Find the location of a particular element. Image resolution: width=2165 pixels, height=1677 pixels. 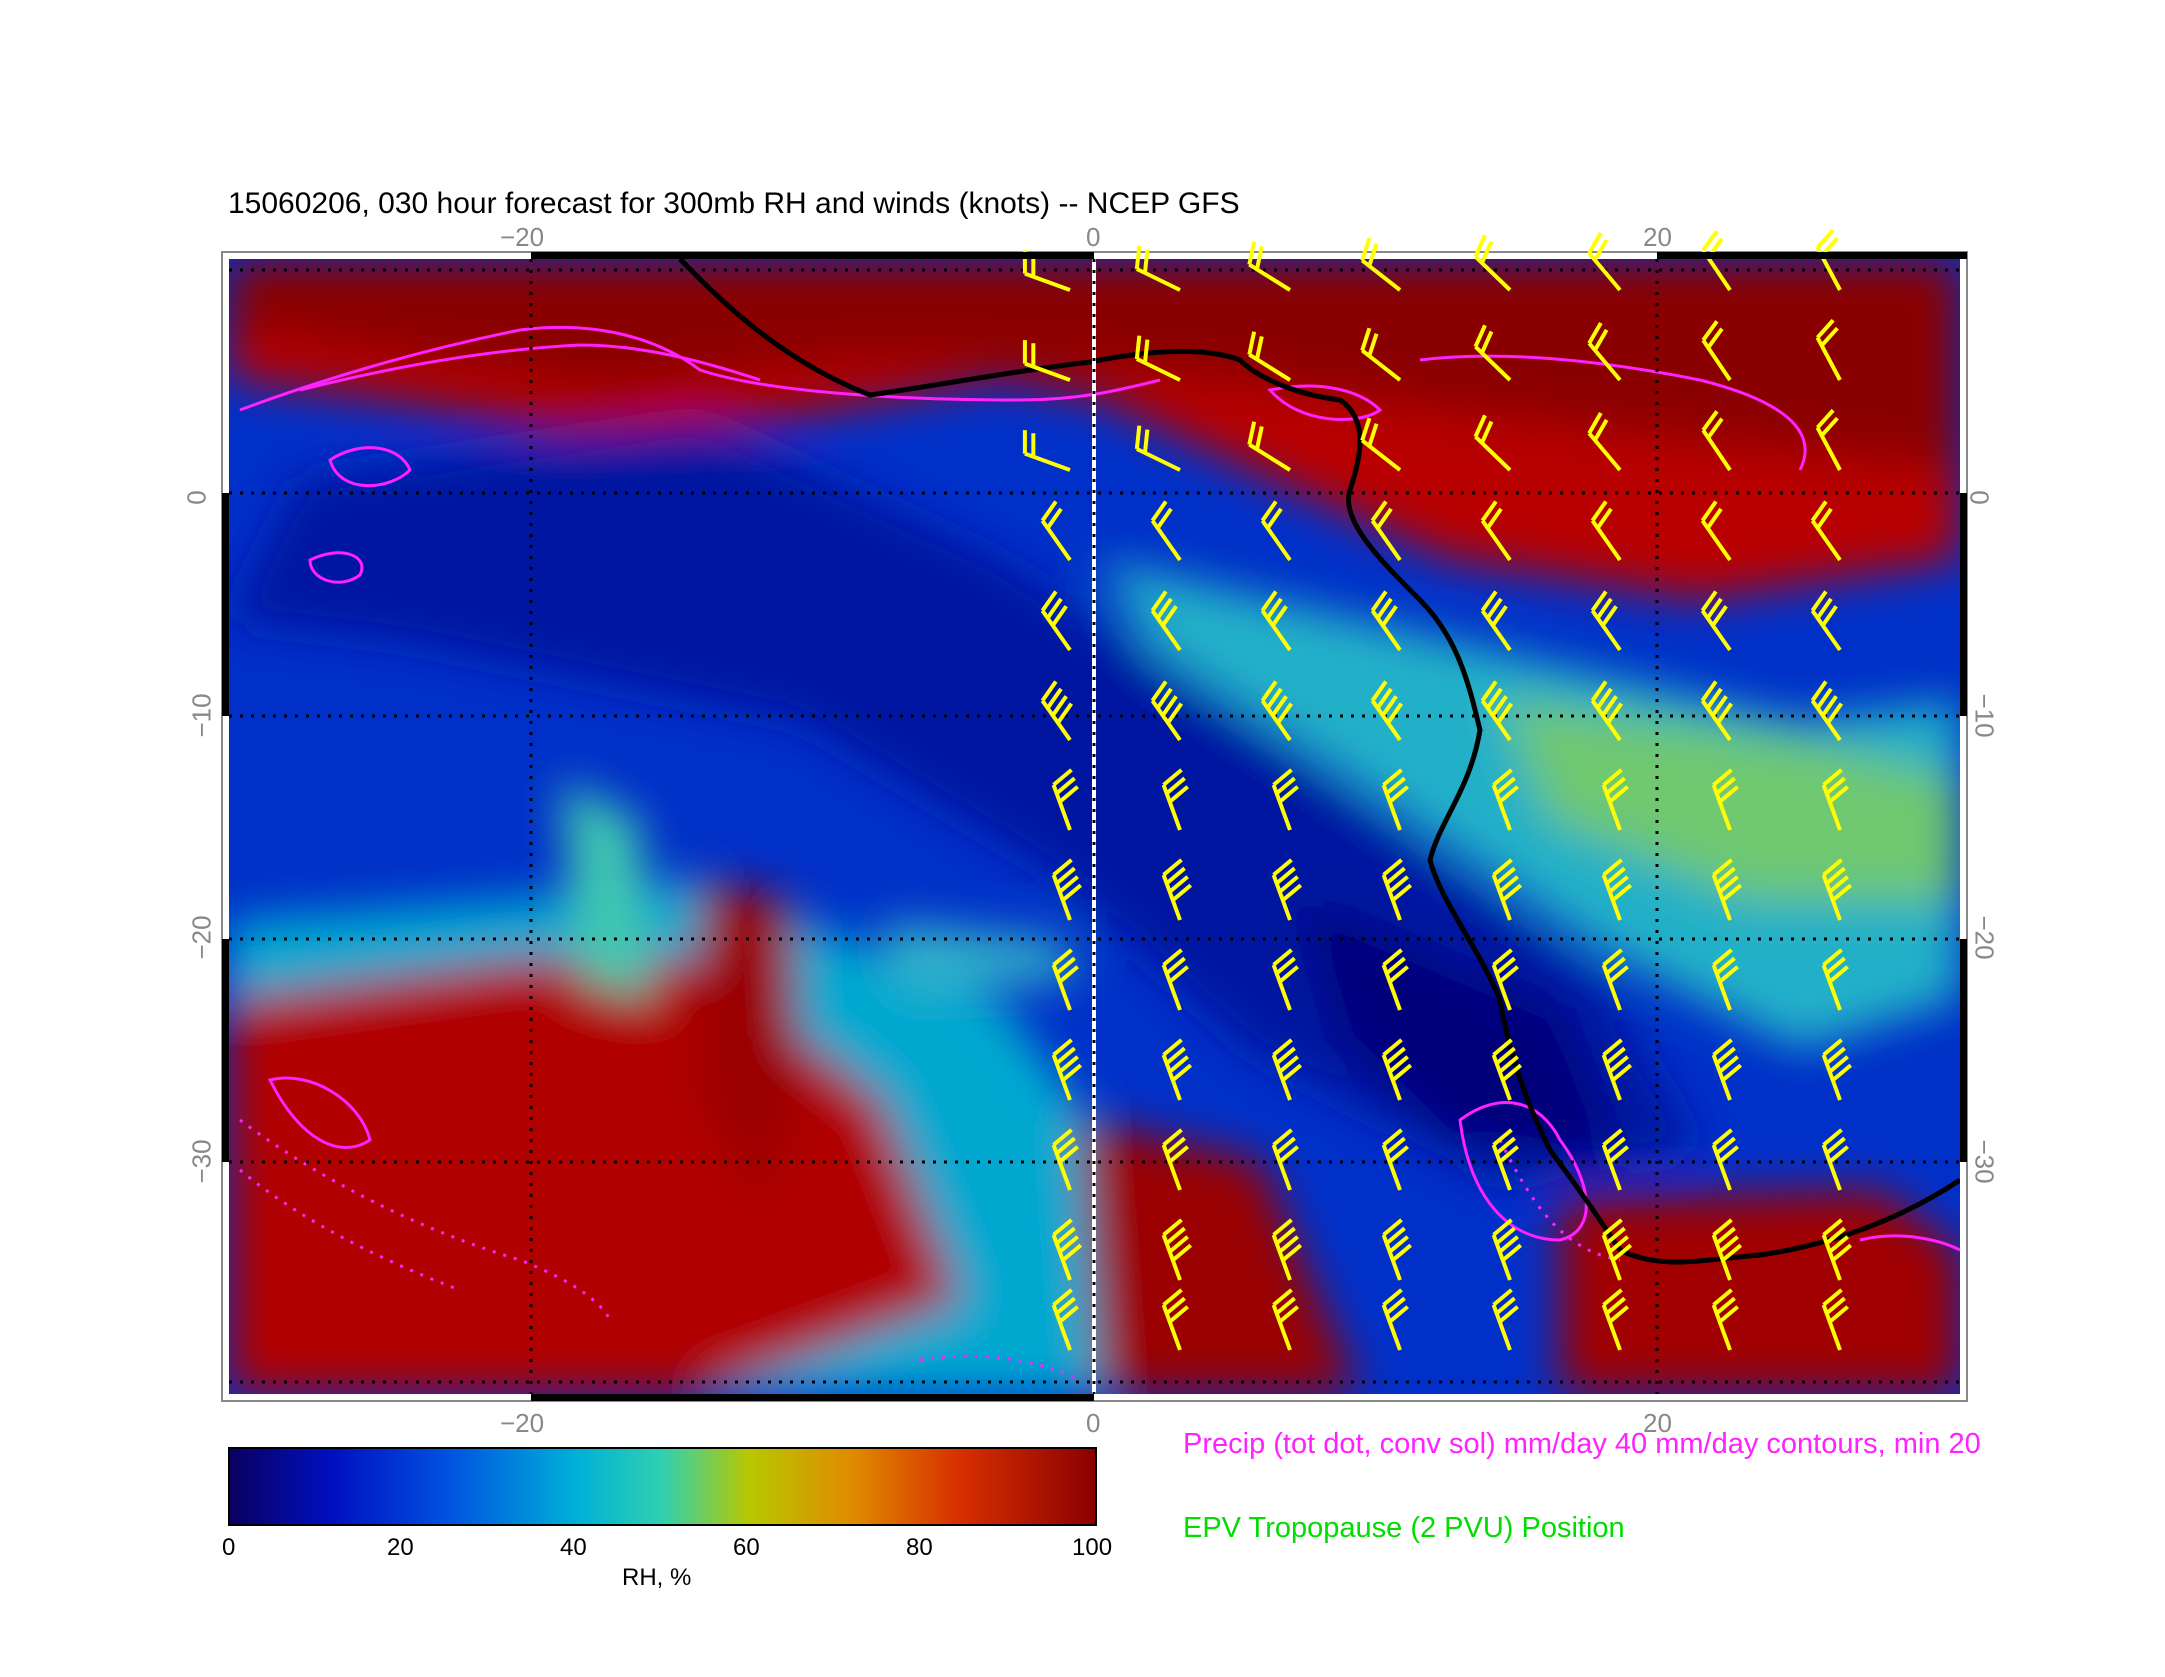

lat-tick-right-minus20: −20 is located at coordinates (1984, 937).